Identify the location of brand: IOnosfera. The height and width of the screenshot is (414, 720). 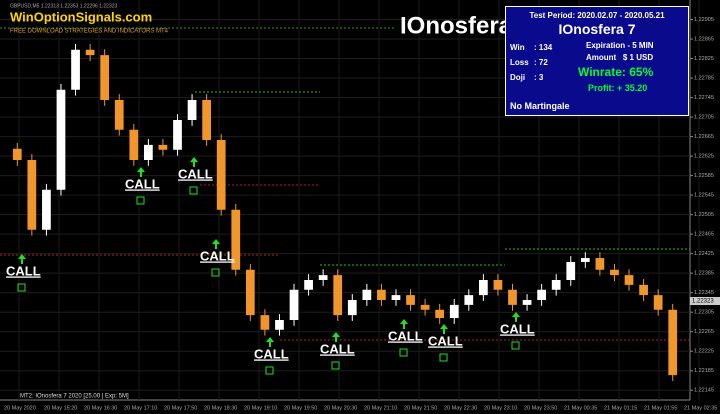
(456, 25).